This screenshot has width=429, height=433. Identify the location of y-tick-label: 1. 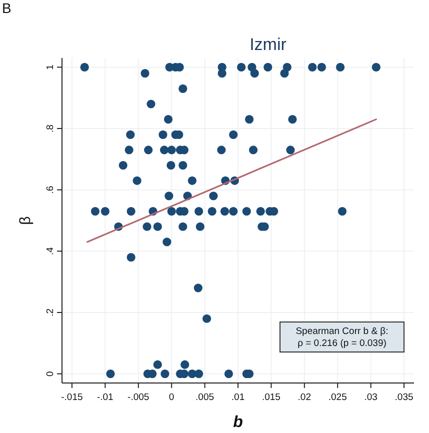
(50, 67).